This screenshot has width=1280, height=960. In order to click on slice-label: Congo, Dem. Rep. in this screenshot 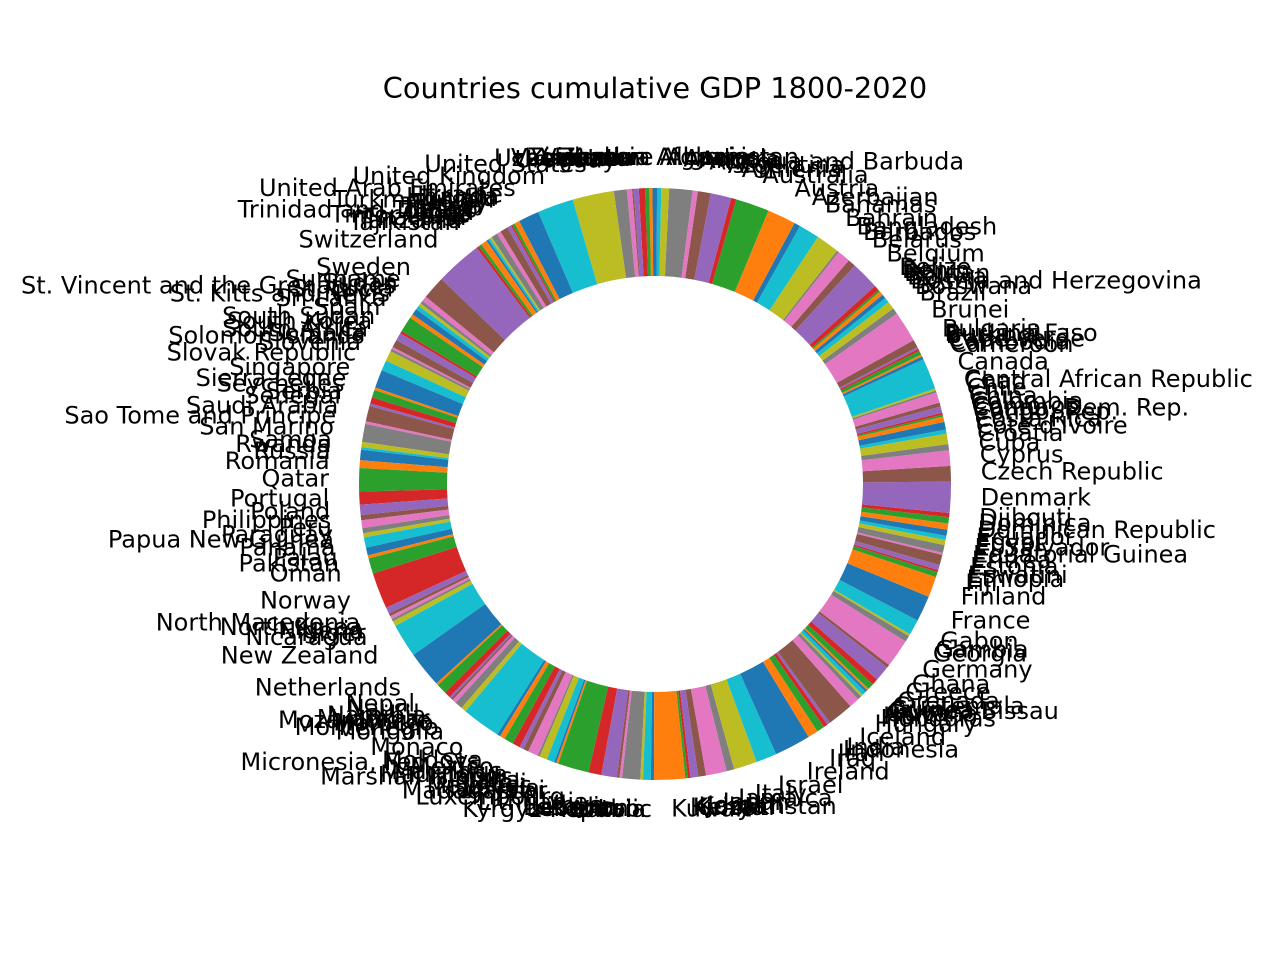, I will do `click(1080, 408)`.